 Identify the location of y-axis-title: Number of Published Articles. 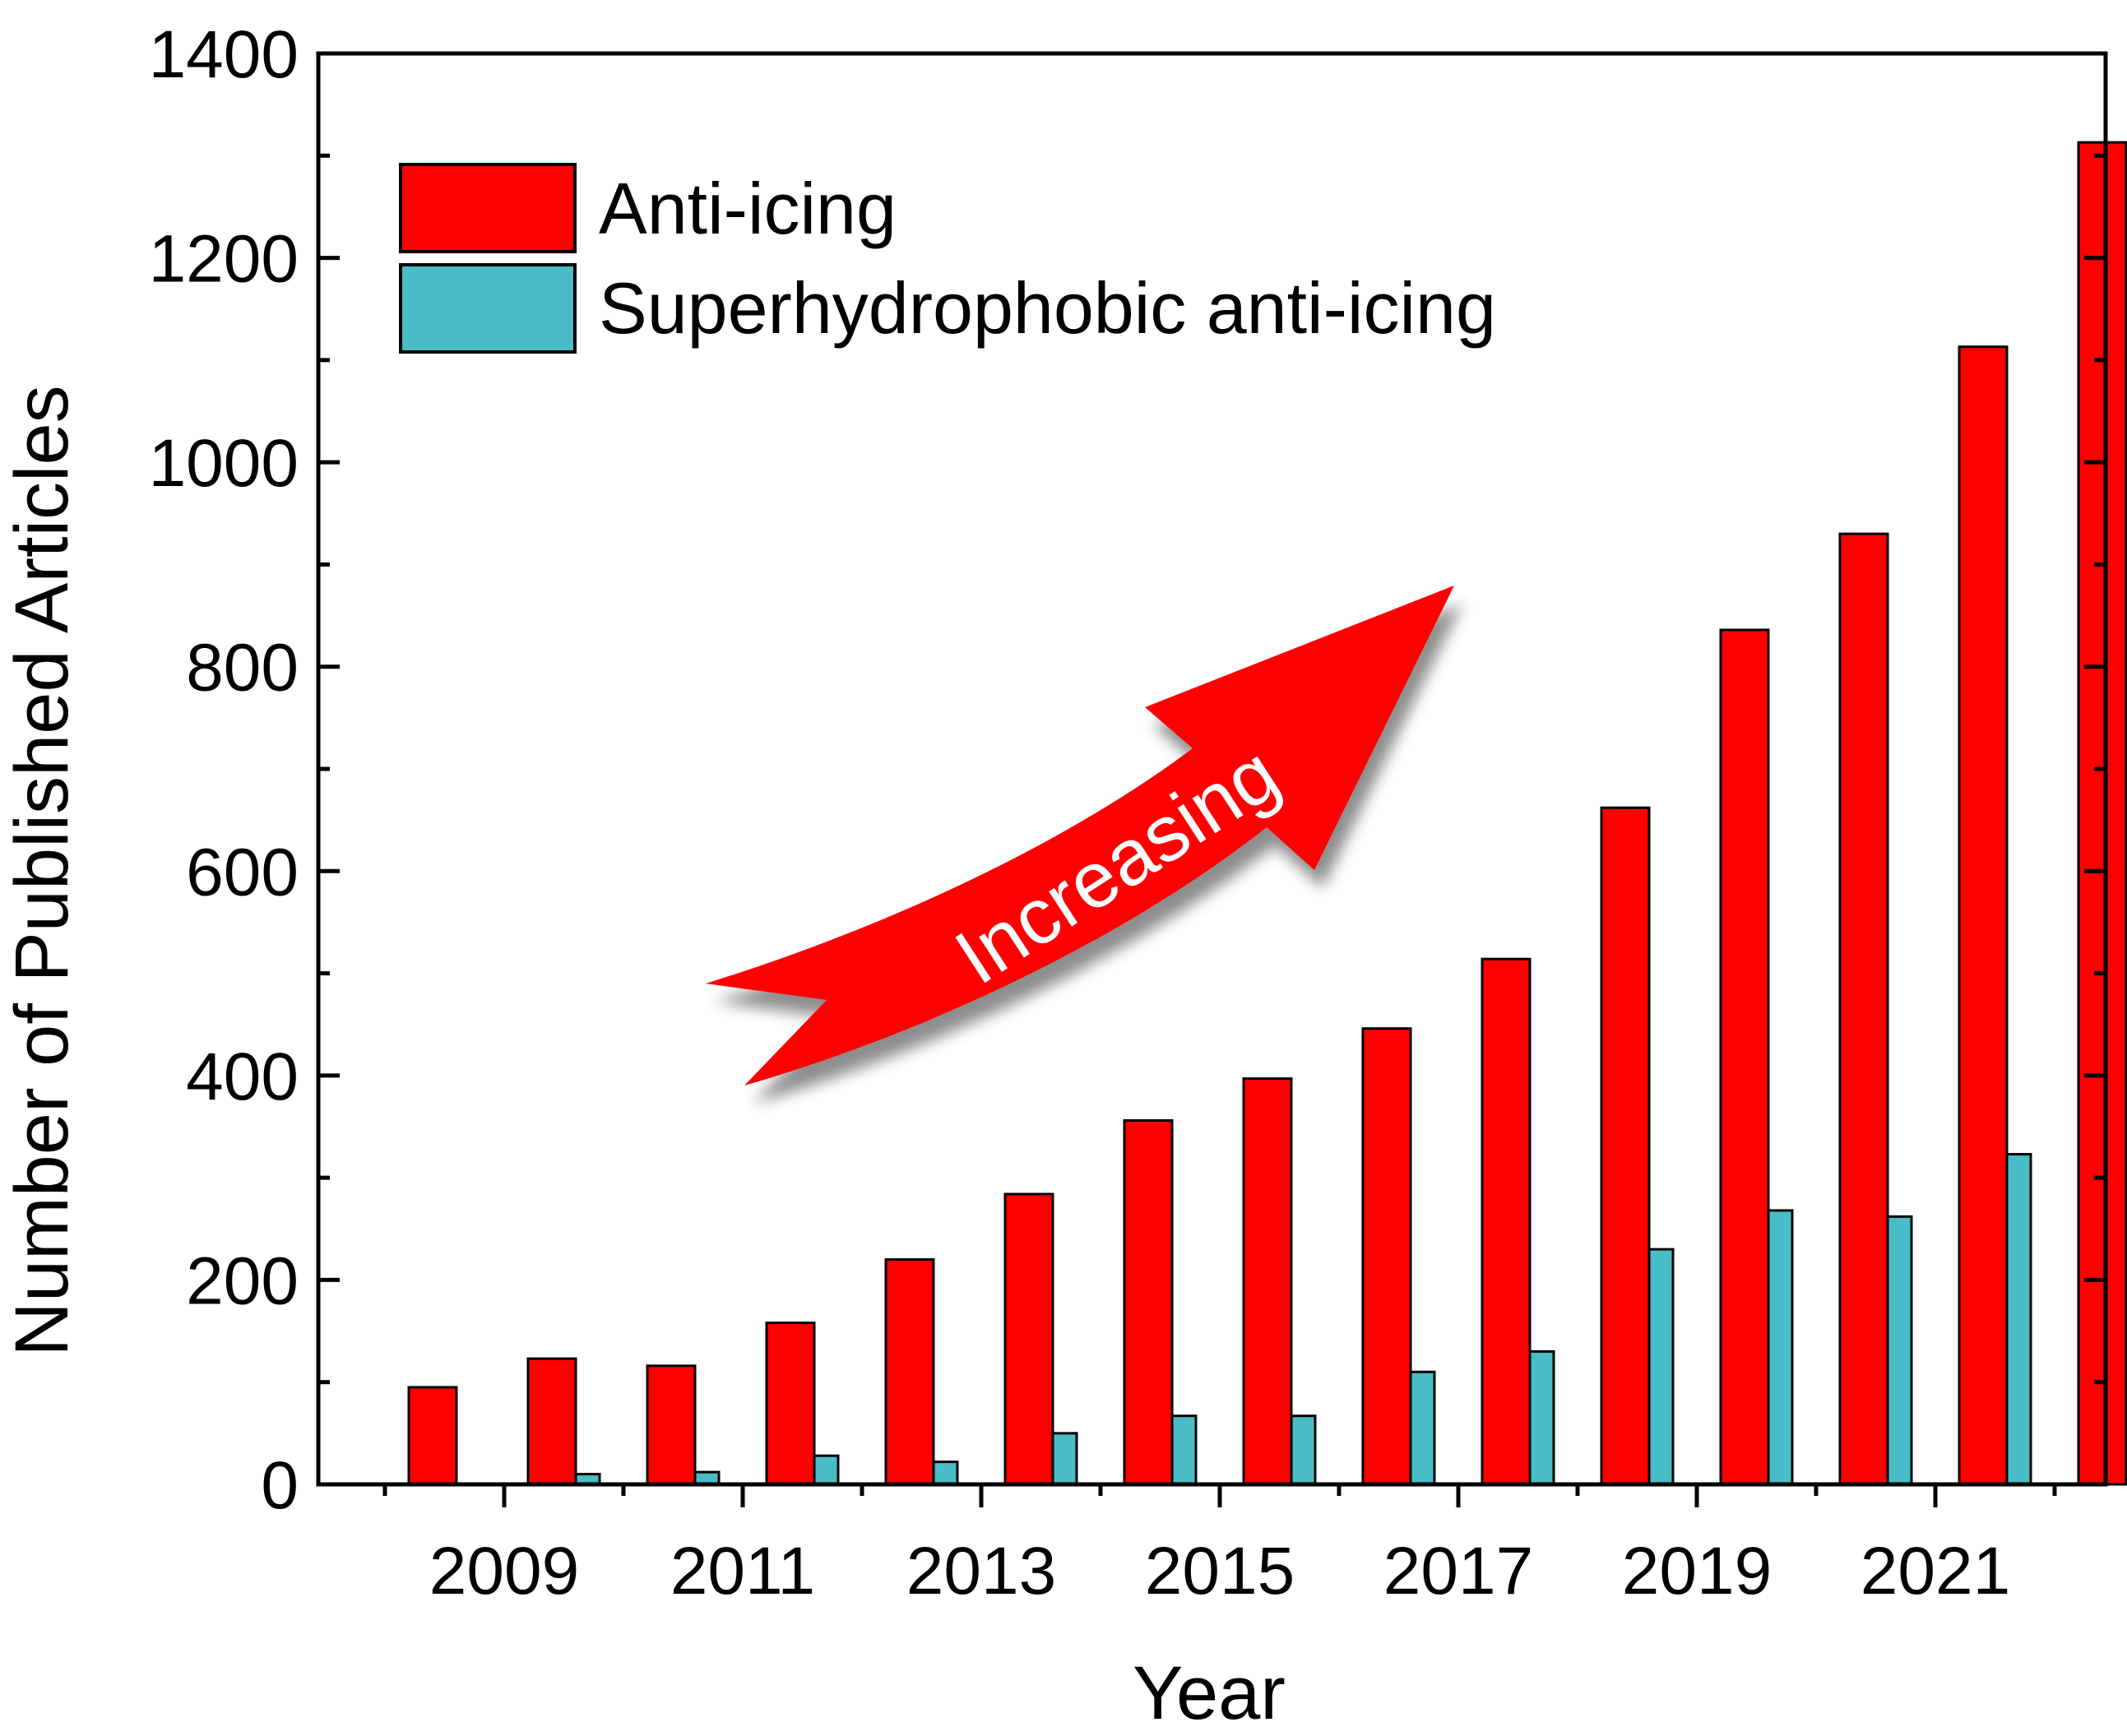
(42, 870).